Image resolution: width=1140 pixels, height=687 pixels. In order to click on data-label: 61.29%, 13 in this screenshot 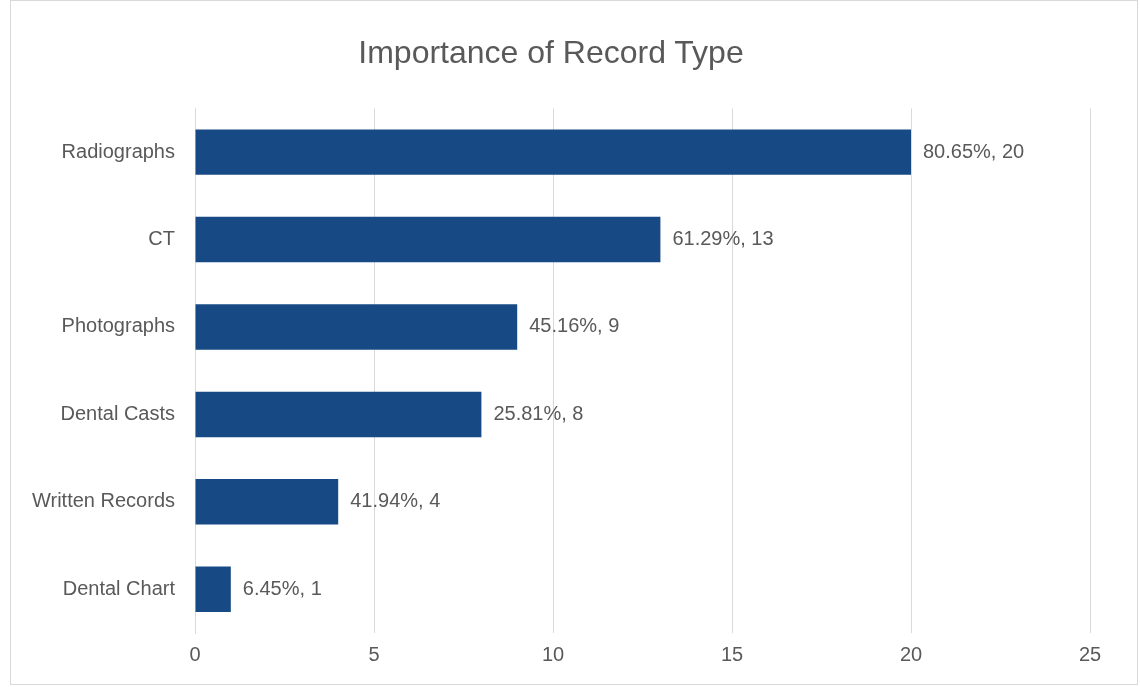, I will do `click(723, 238)`.